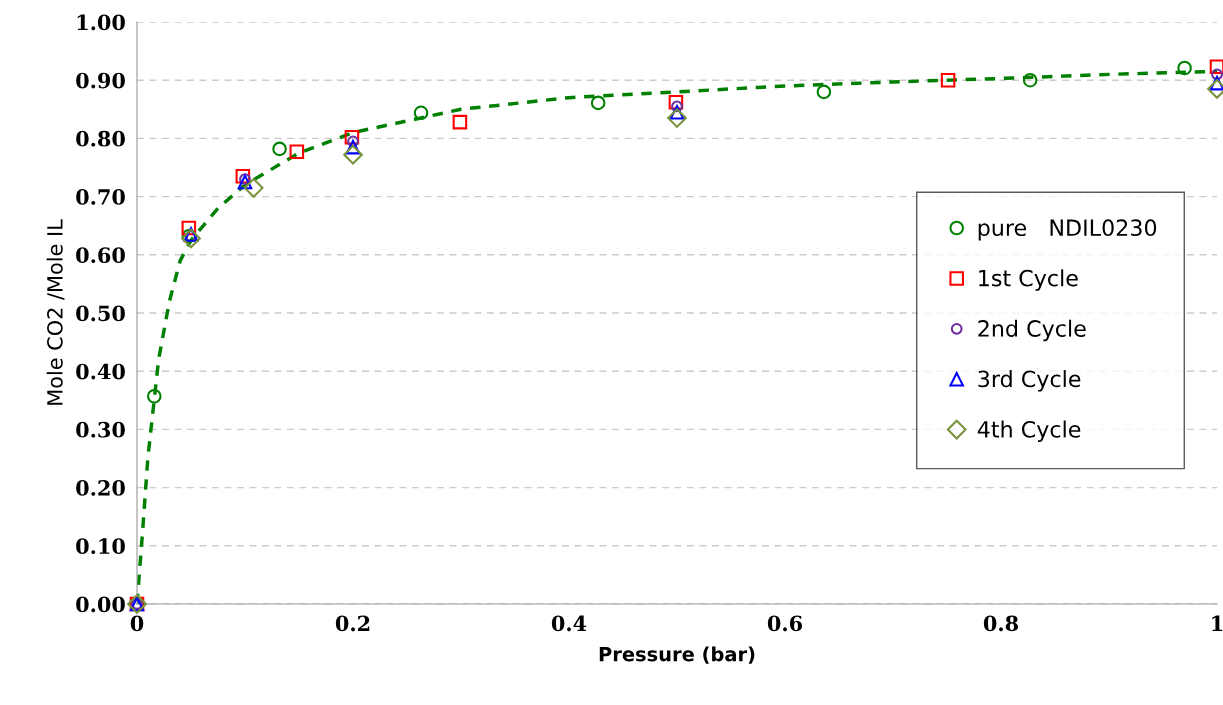 This screenshot has width=1223, height=705. What do you see at coordinates (137, 623) in the screenshot?
I see `x-tick-label: 0` at bounding box center [137, 623].